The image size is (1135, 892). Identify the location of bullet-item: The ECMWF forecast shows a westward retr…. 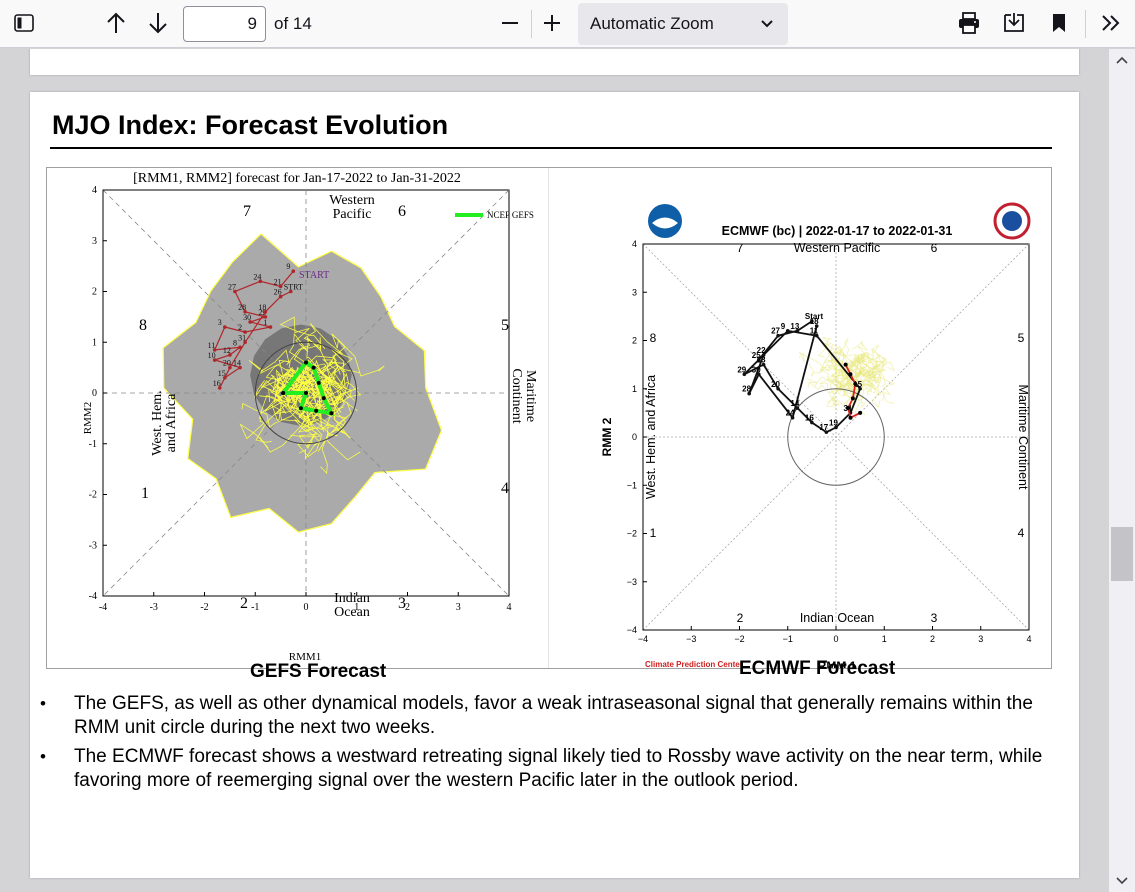
(543, 769).